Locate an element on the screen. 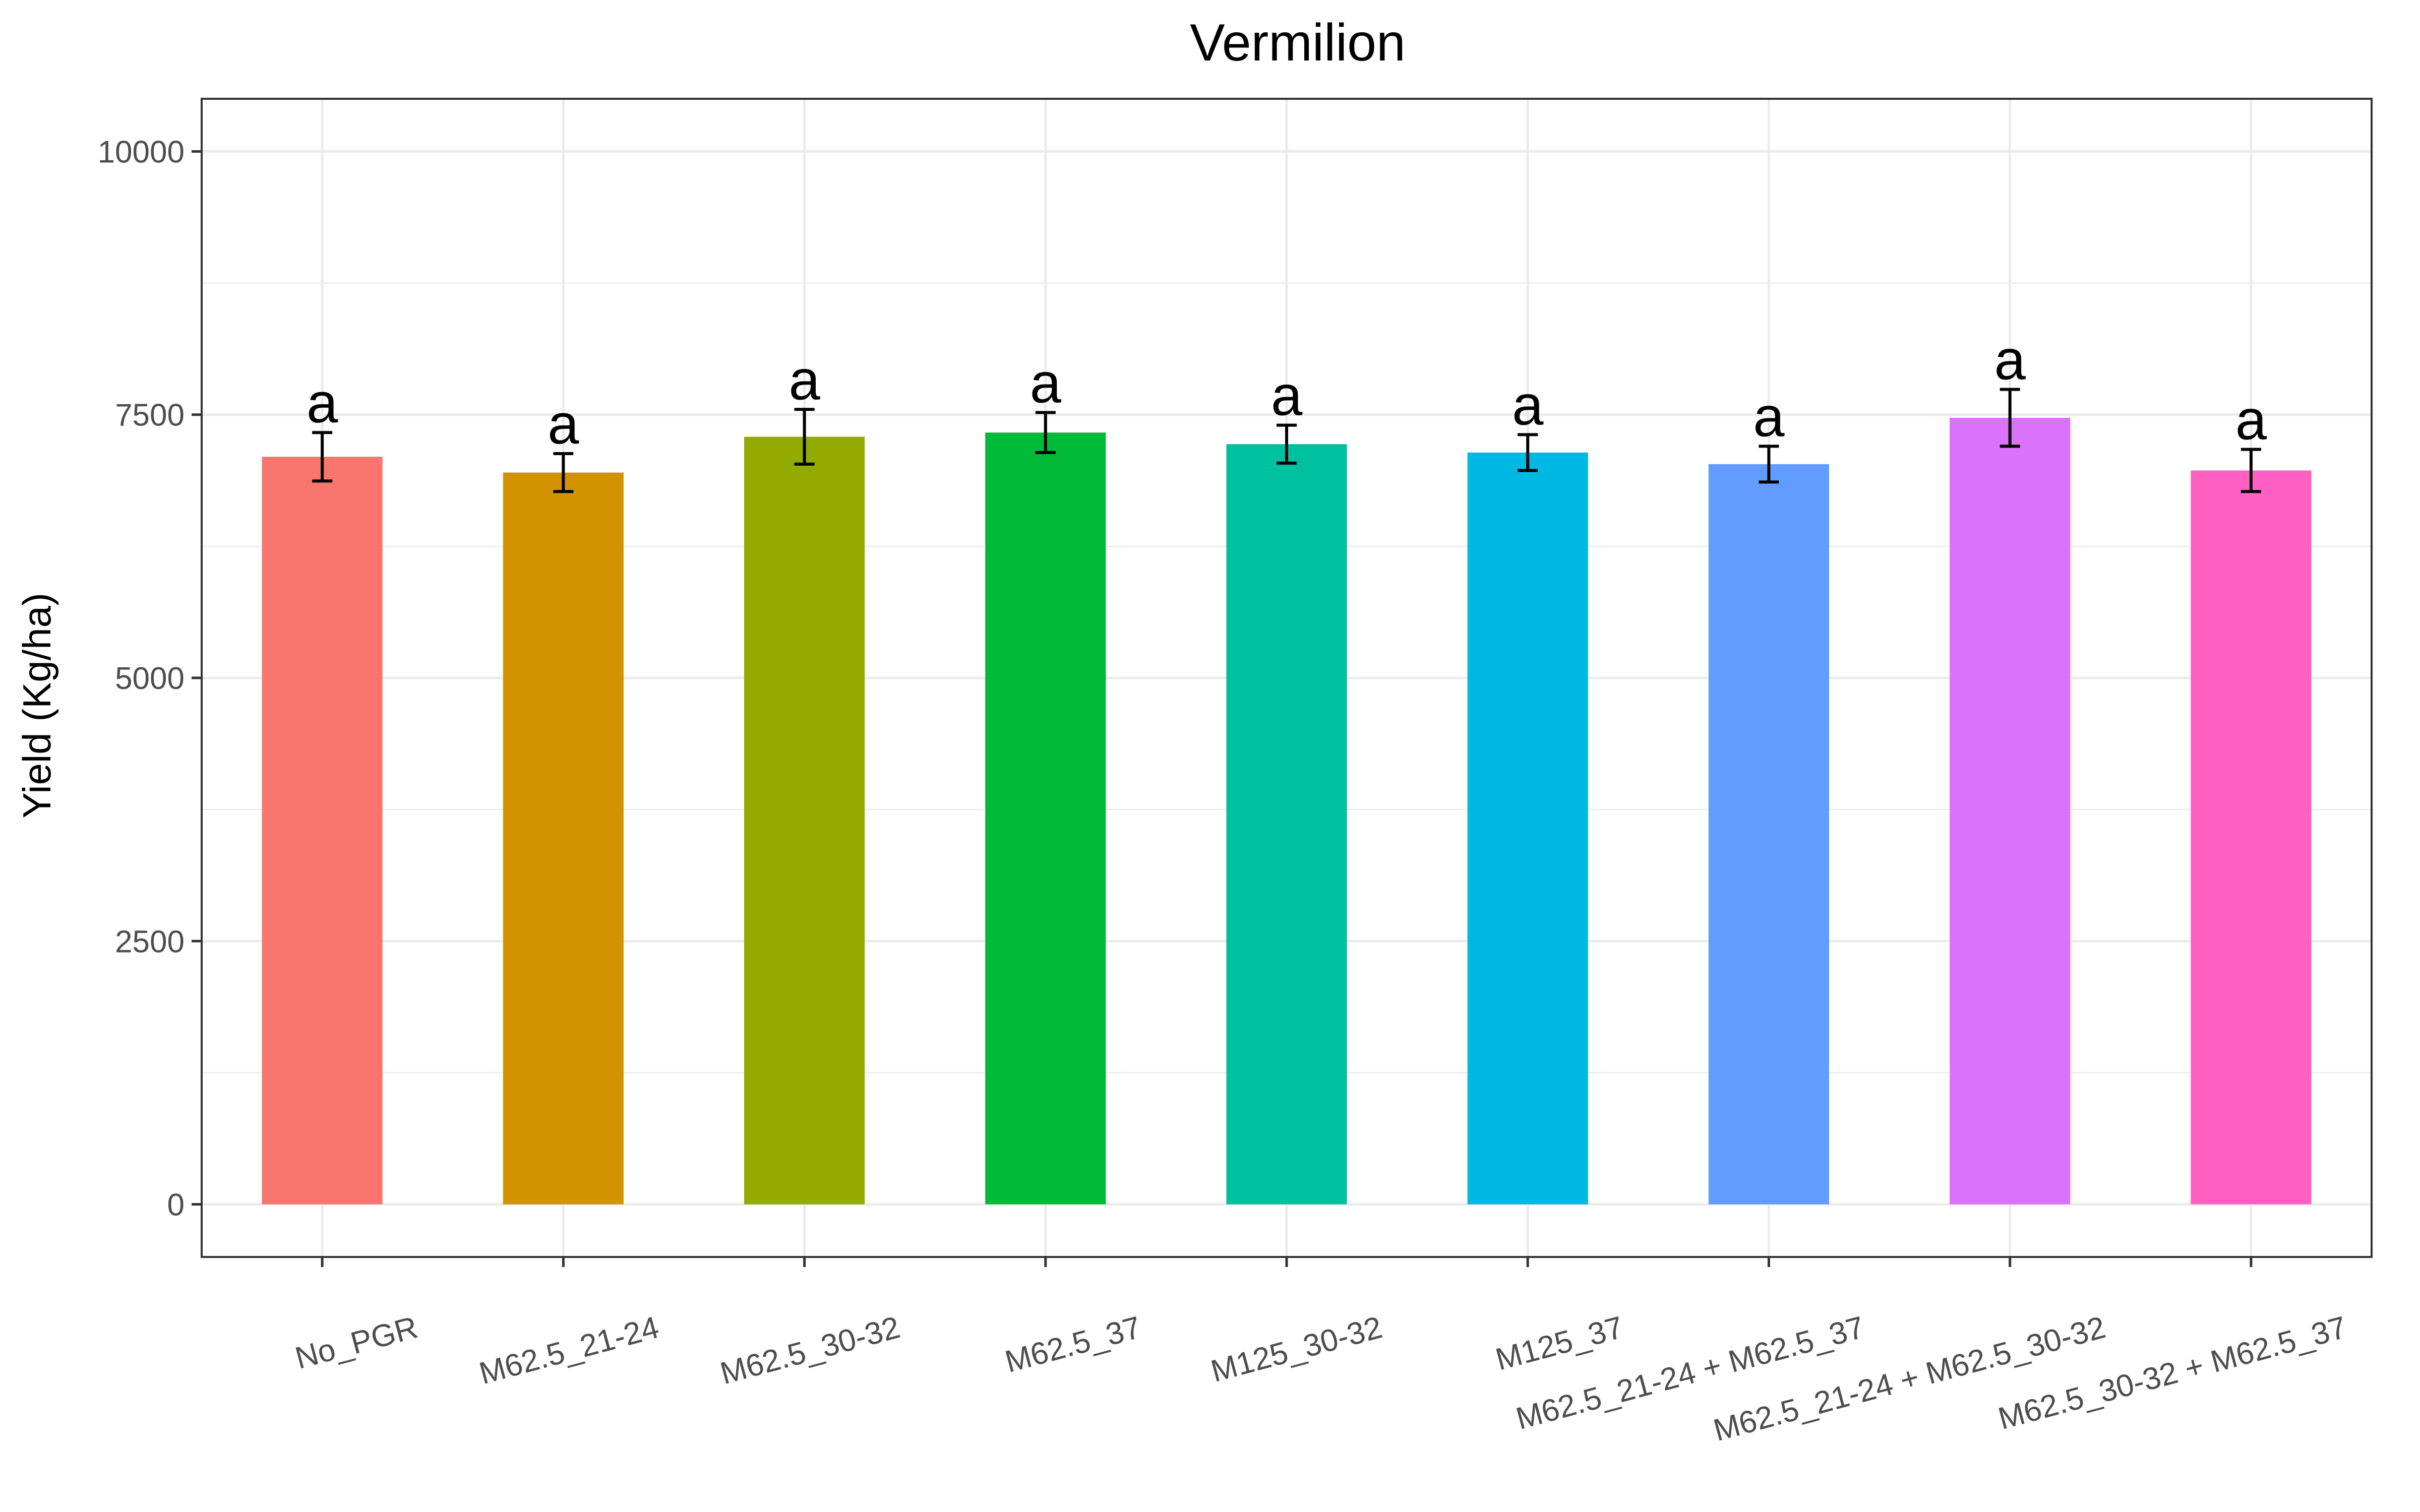 Image resolution: width=2420 pixels, height=1512 pixels. x-tick-label: M62.5_30-32 is located at coordinates (810, 1350).